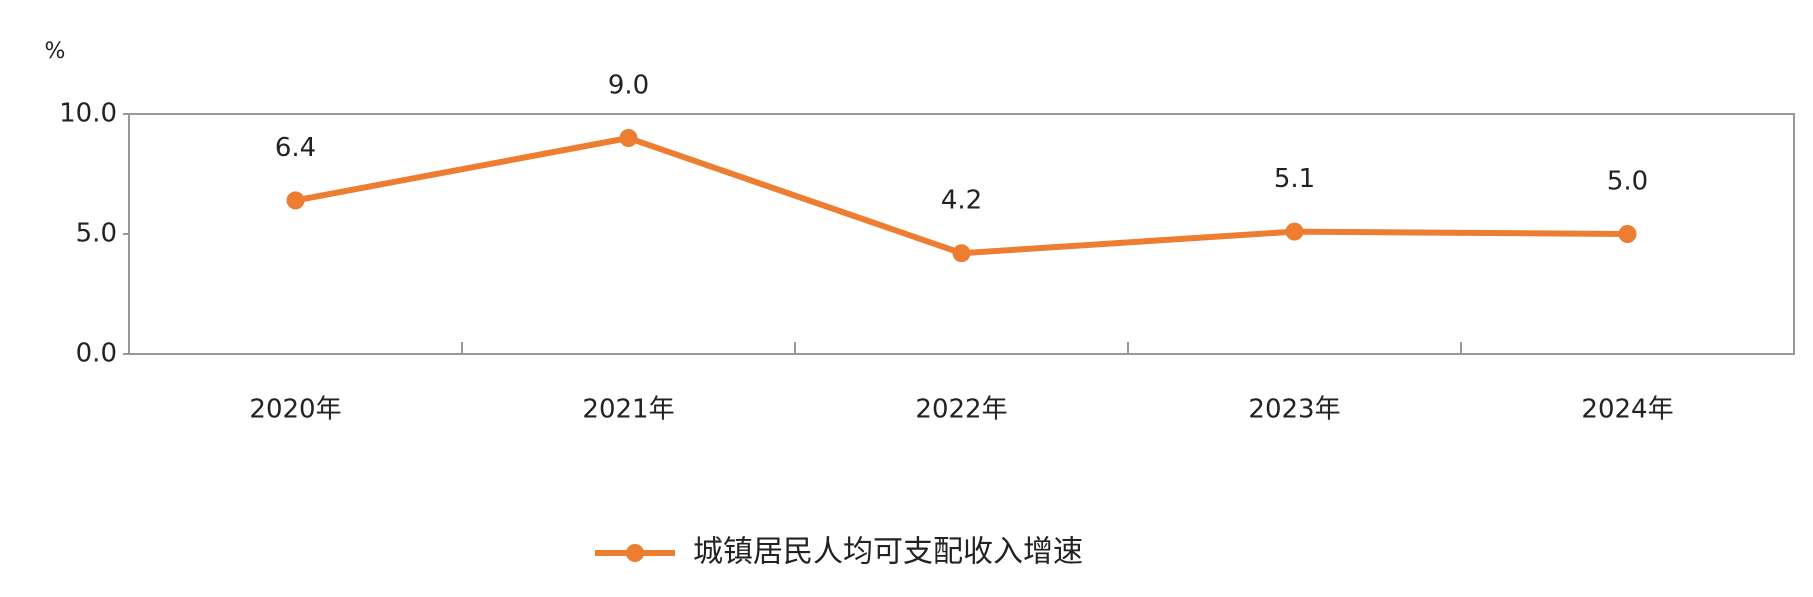  Describe the element at coordinates (55, 51) in the screenshot. I see `y-axis-label: %` at that location.